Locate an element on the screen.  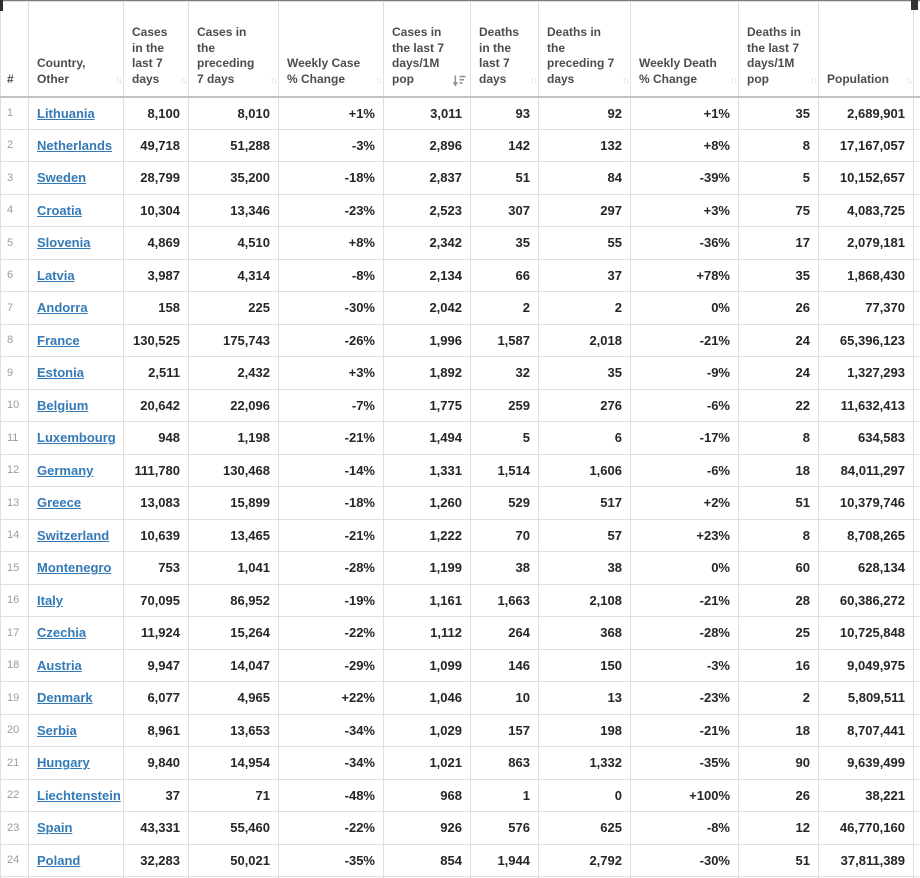
column-header-casesPrev7: Cases in the preceding 7 days ↑↓ is located at coordinates (233, 49).